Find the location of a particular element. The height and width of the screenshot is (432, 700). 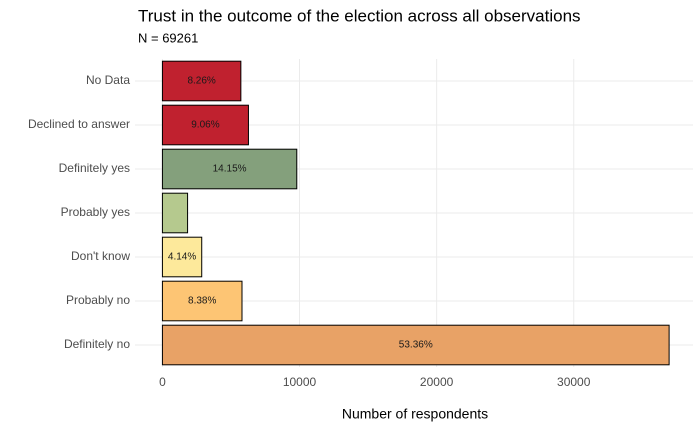

y-tick-label: Probably no is located at coordinates (98, 300).